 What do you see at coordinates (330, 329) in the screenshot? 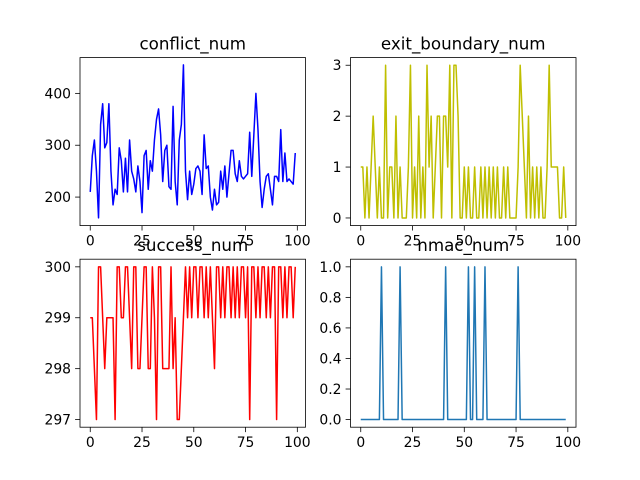
I see `y-tick-label: 0.6` at bounding box center [330, 329].